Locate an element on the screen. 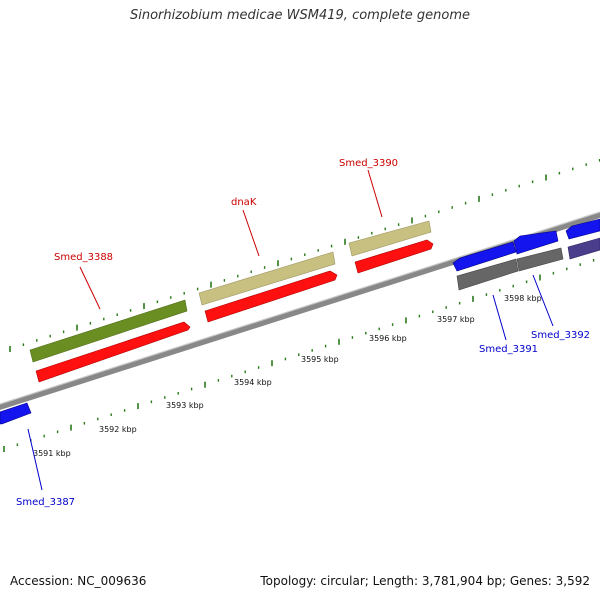 This screenshot has width=600, height=600. gene-next is located at coordinates (583, 248).